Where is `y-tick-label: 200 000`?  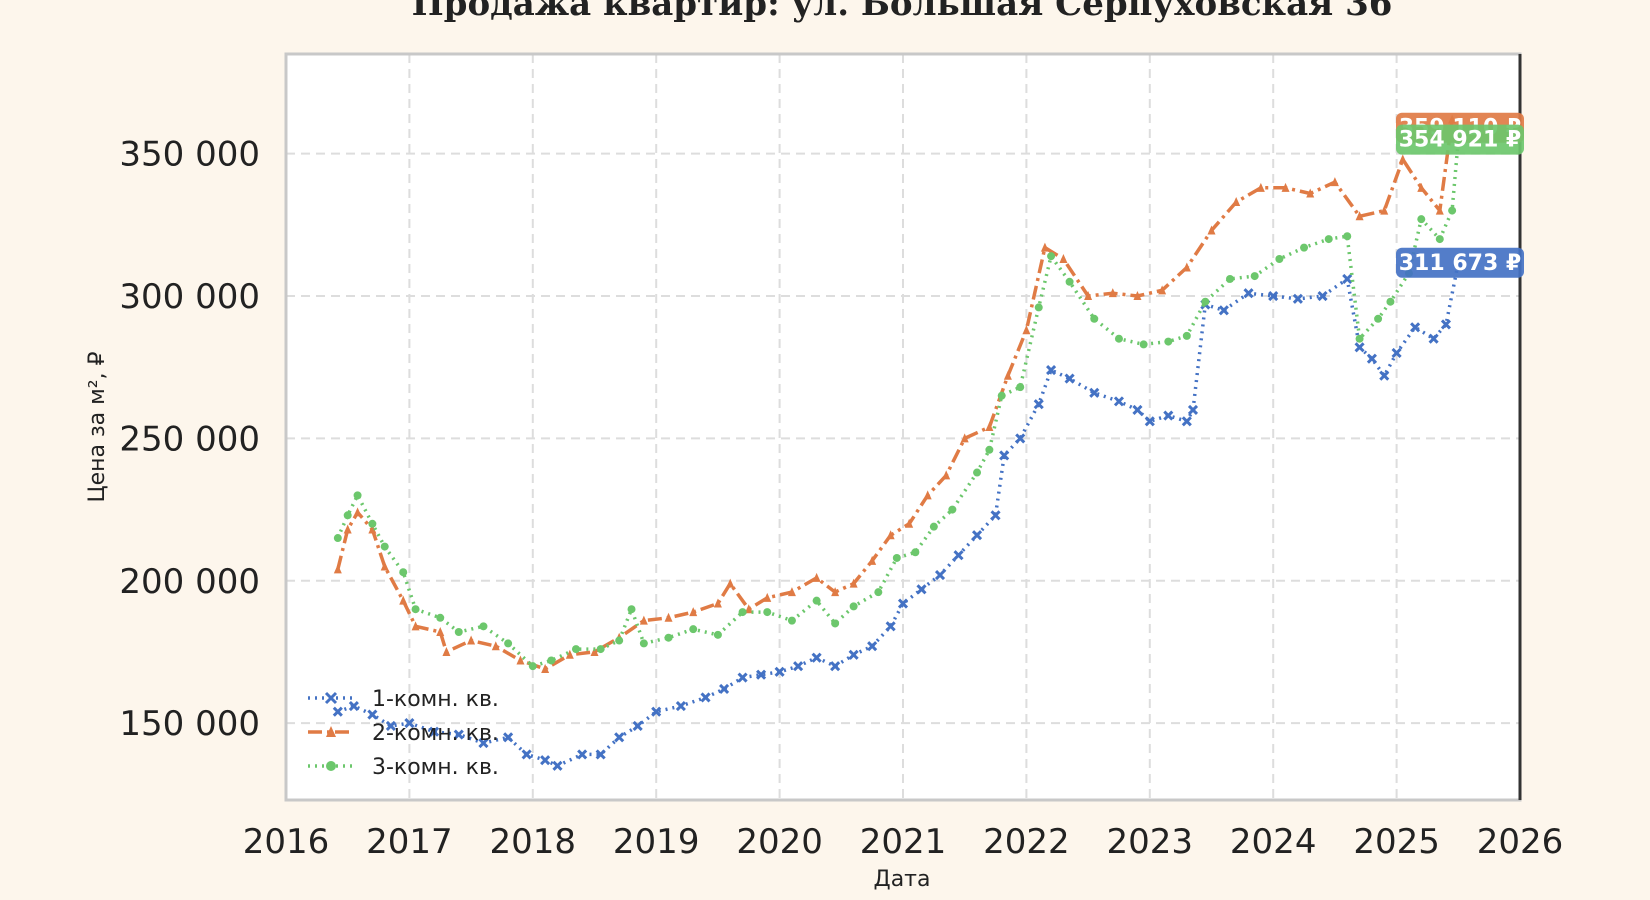
y-tick-label: 200 000 is located at coordinates (189, 582).